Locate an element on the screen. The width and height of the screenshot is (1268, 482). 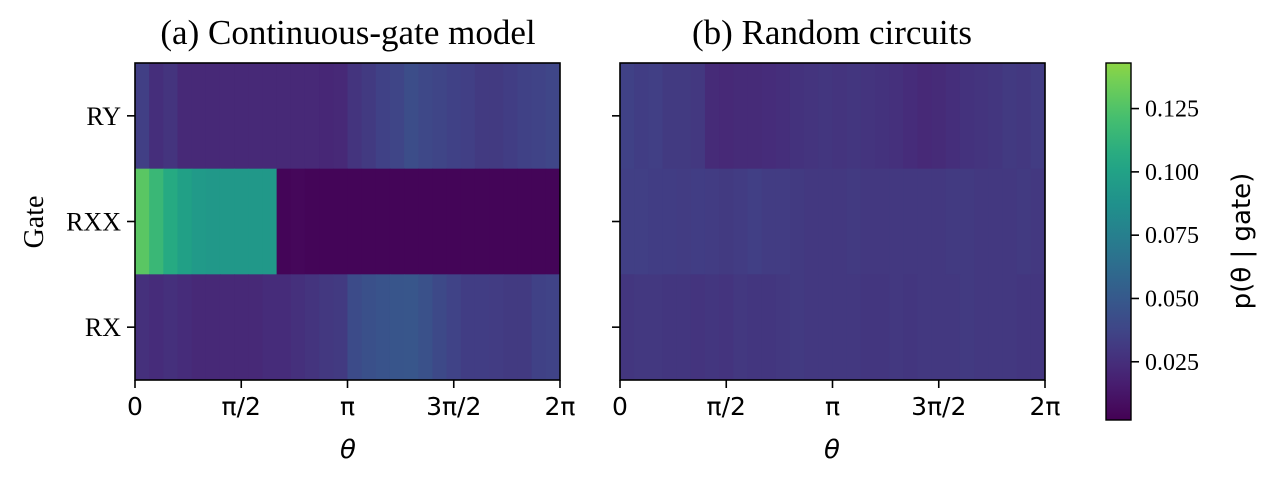
x-tick-label-4: 2π is located at coordinates (560, 406).